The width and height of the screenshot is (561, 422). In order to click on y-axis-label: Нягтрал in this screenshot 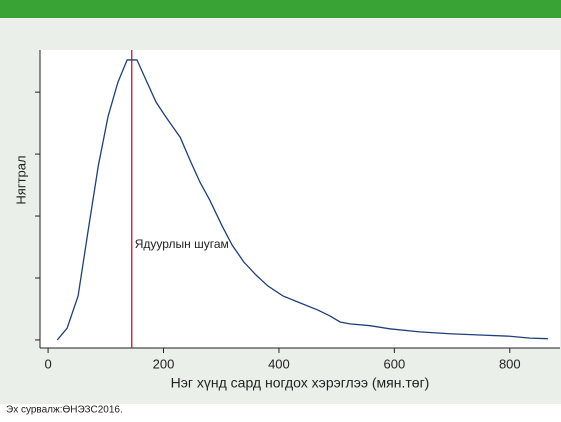, I will do `click(20, 179)`.